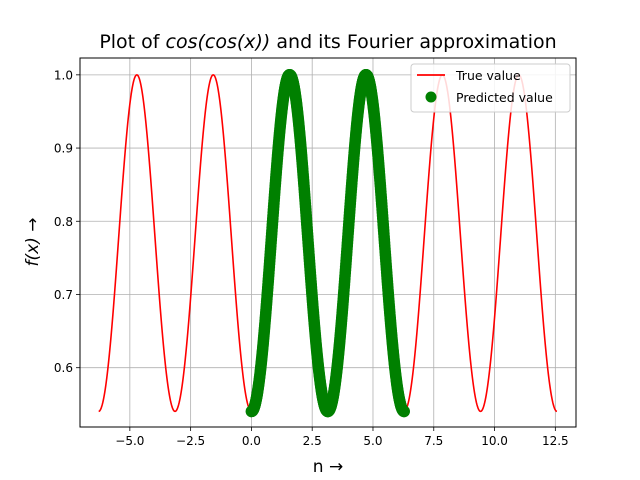  Describe the element at coordinates (312, 441) in the screenshot. I see `x-tick-label: 2.5` at that location.